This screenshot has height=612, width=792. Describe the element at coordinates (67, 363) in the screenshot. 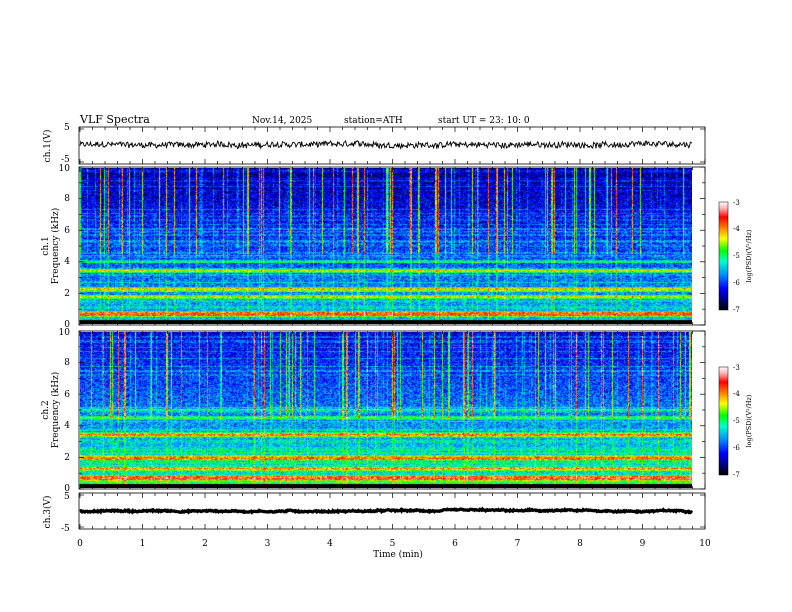

I see `ch2-freq-tick-8: 8` at that location.